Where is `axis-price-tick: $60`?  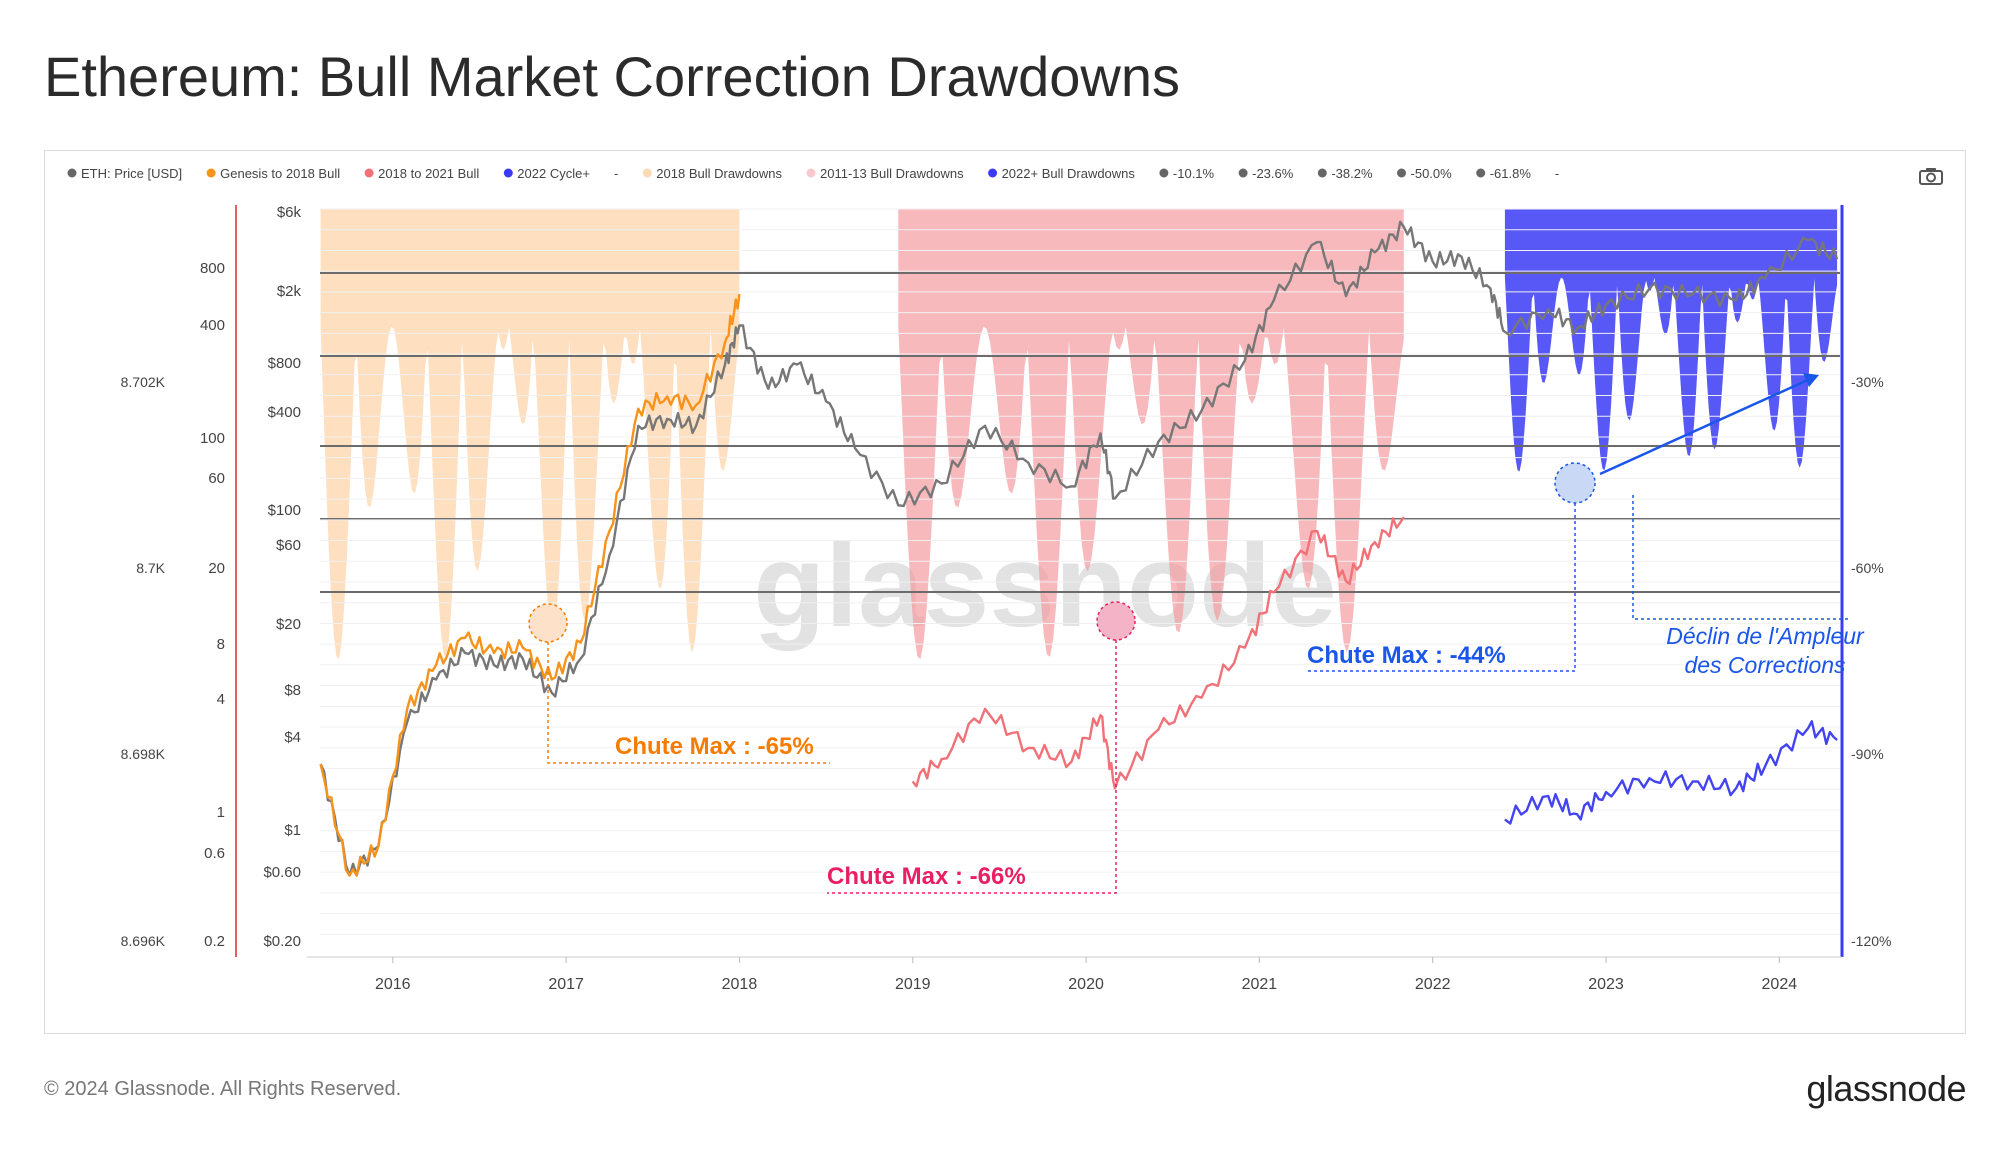
axis-price-tick: $60 is located at coordinates (288, 545).